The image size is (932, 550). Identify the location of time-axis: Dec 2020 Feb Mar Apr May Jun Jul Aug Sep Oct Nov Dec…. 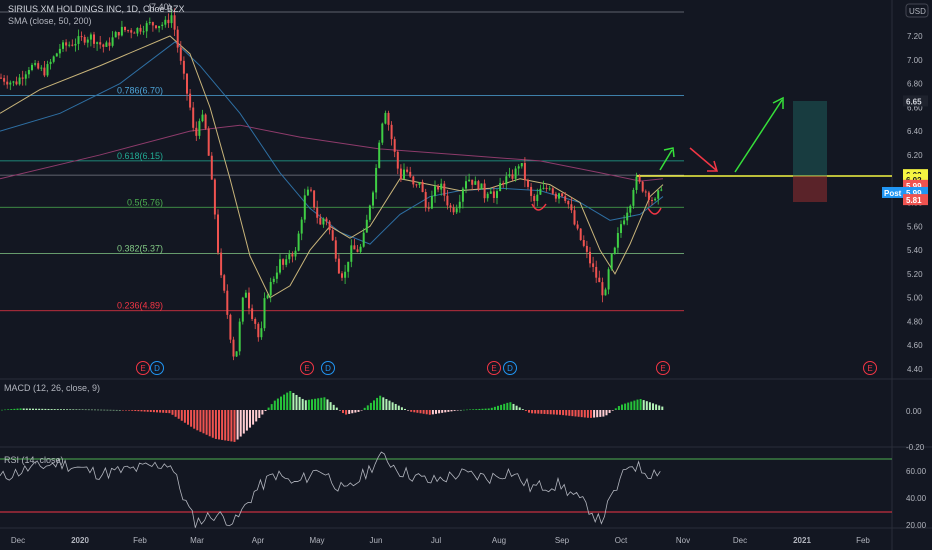
(441, 540).